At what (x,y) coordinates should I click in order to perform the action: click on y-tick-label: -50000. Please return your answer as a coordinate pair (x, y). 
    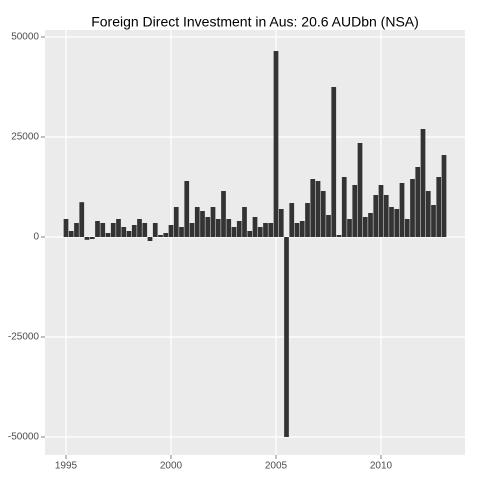
    Looking at the image, I should click on (24, 437).